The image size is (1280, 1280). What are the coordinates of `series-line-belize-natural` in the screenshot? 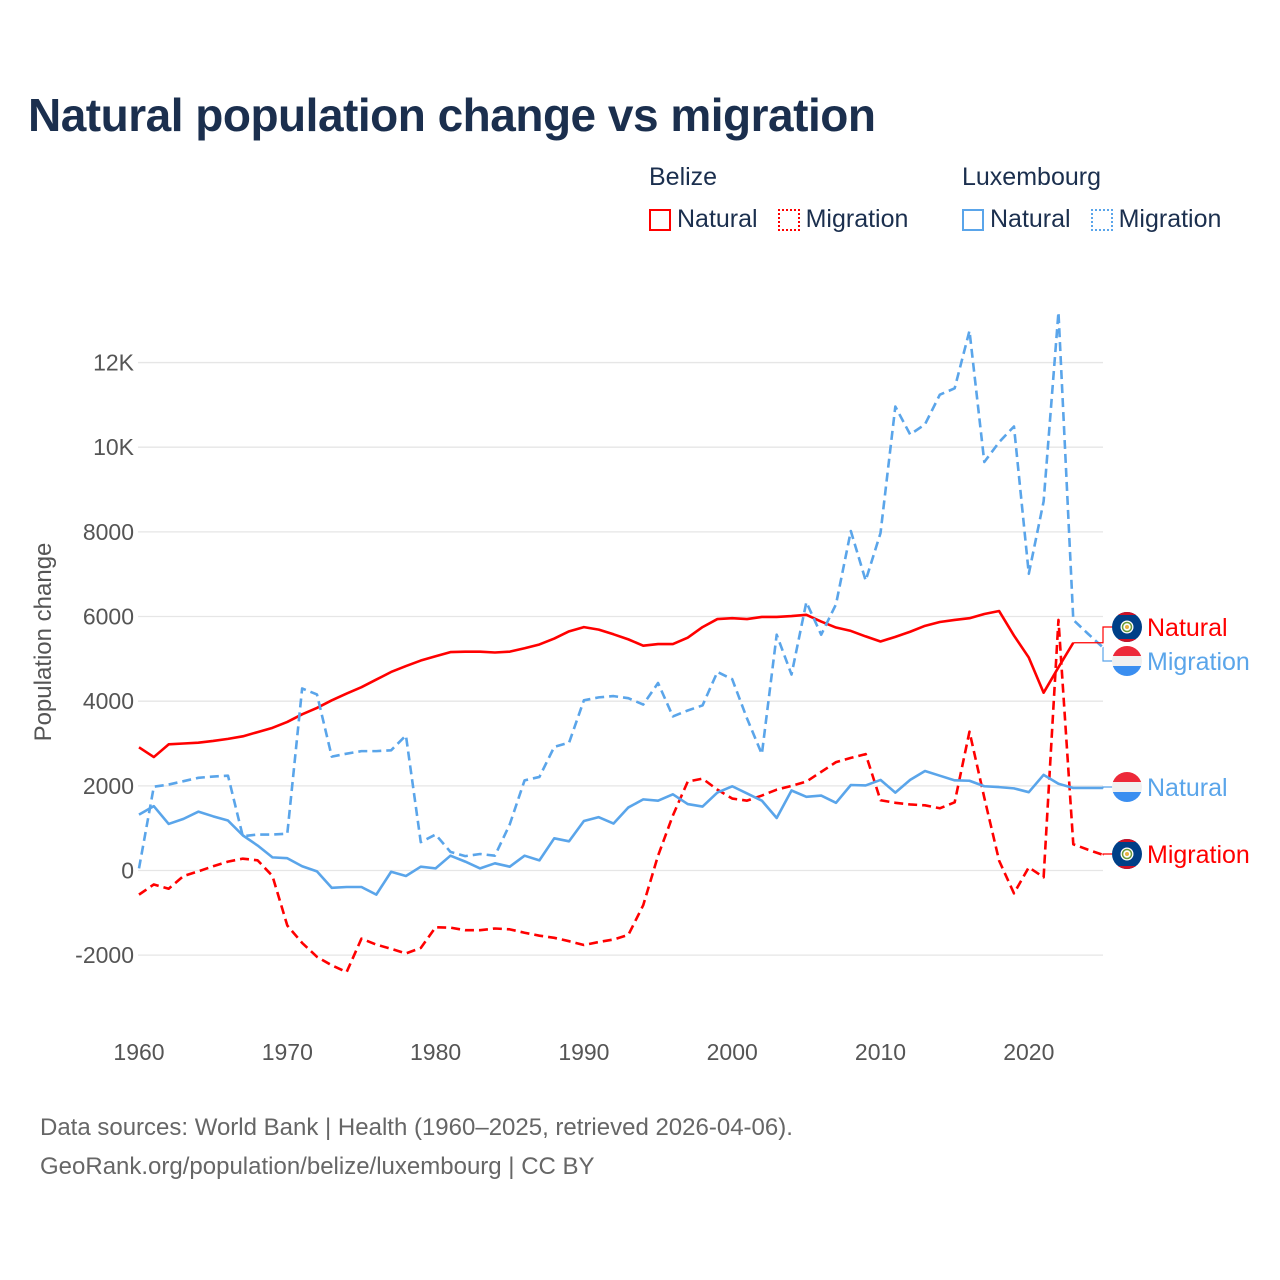 It's located at (606, 684).